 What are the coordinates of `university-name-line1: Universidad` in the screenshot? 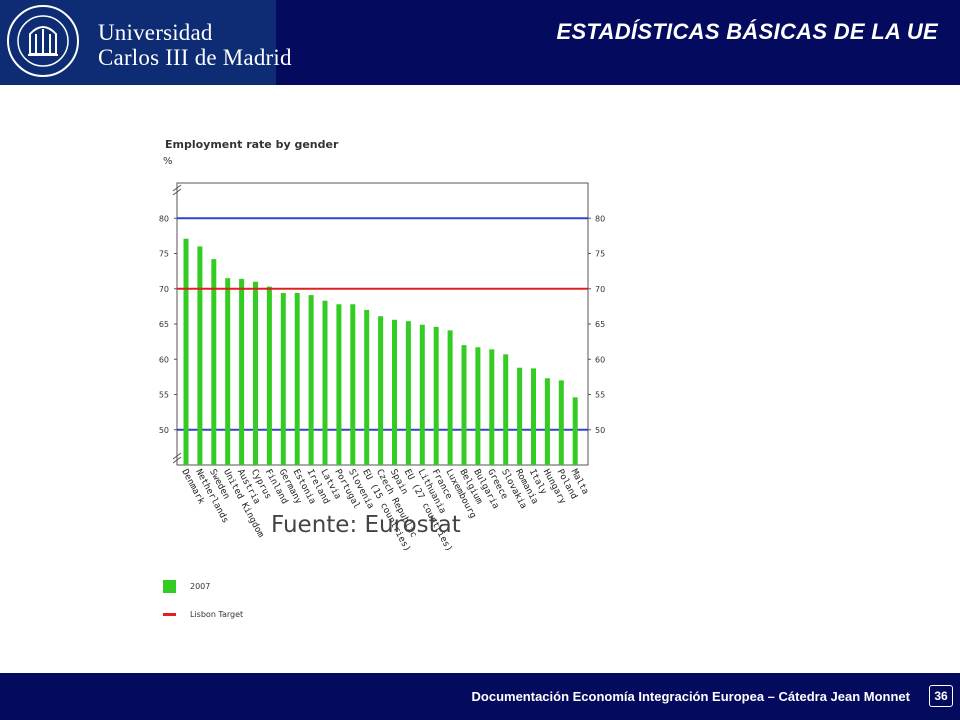 It's located at (155, 32).